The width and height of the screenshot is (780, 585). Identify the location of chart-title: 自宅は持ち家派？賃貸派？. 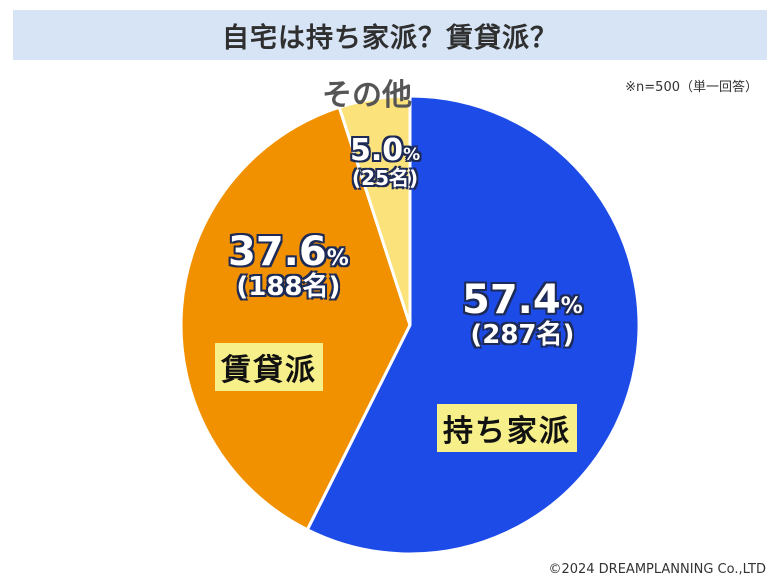
(390, 38).